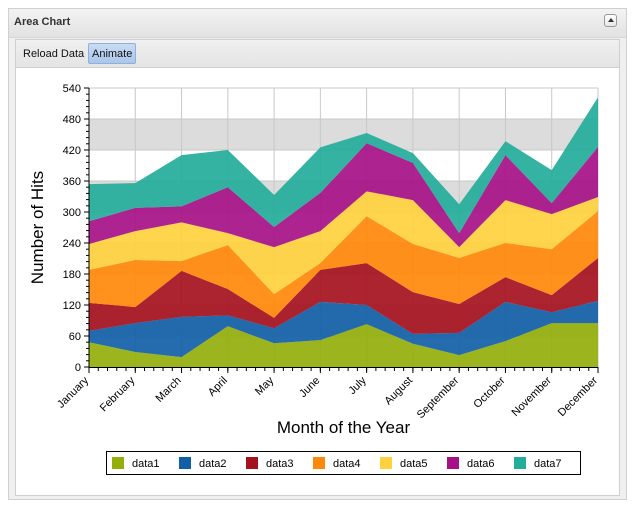 The width and height of the screenshot is (638, 509). What do you see at coordinates (347, 464) in the screenshot?
I see `legend-label-data4: data4` at bounding box center [347, 464].